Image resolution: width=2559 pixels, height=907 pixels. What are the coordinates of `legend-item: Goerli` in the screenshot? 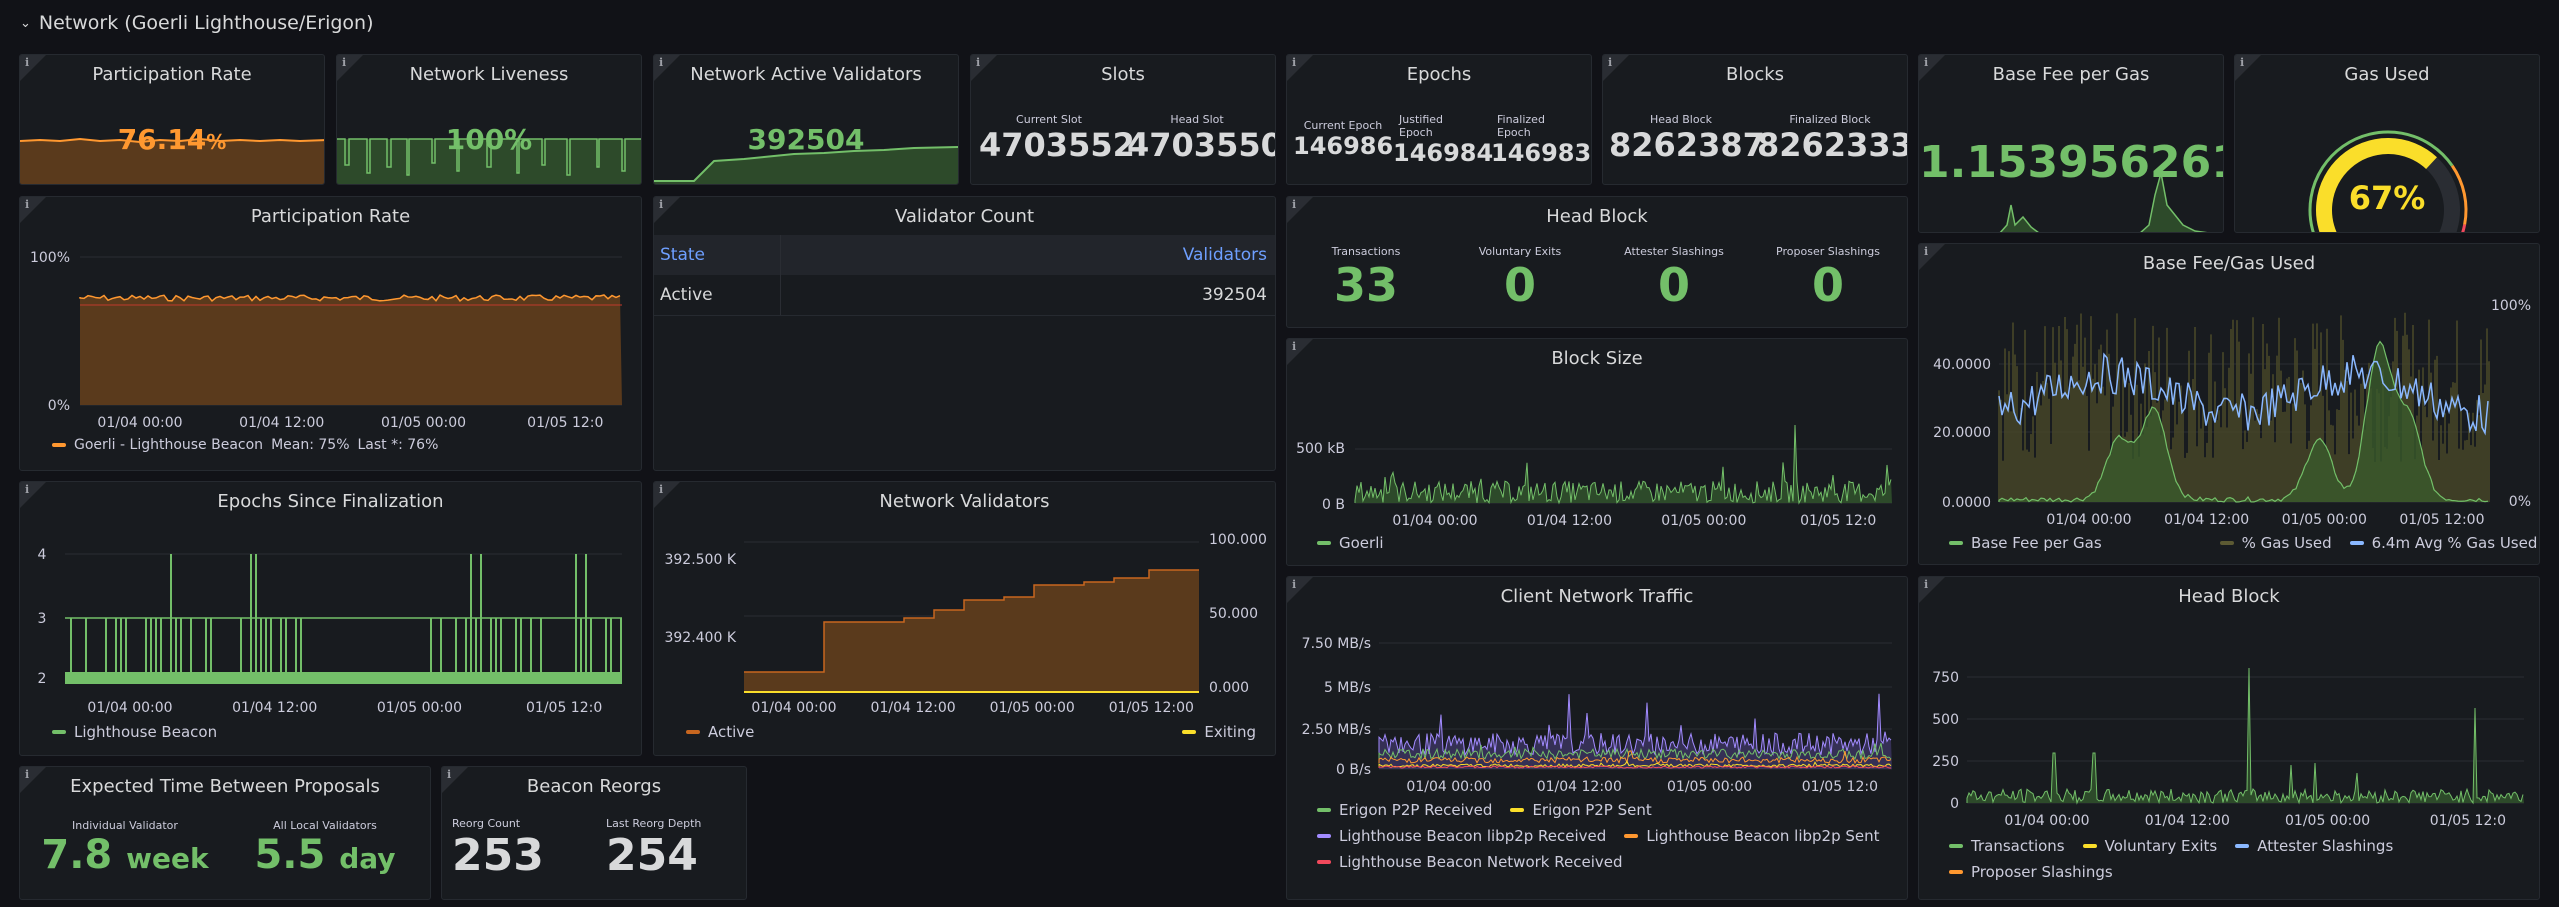 It's located at (1350, 543).